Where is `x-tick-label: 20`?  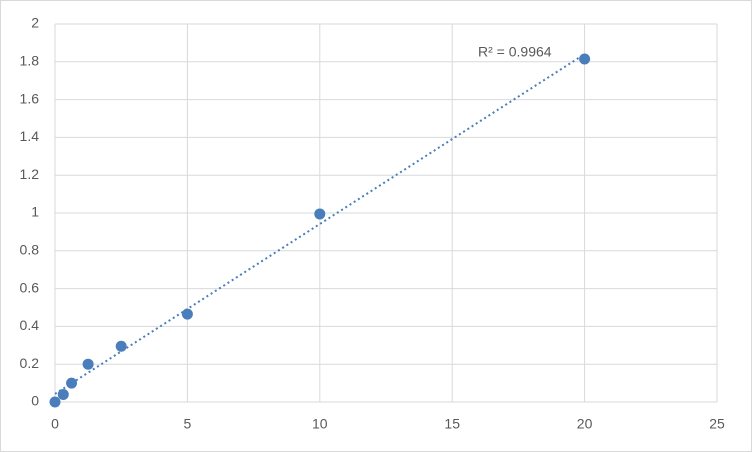 x-tick-label: 20 is located at coordinates (585, 424).